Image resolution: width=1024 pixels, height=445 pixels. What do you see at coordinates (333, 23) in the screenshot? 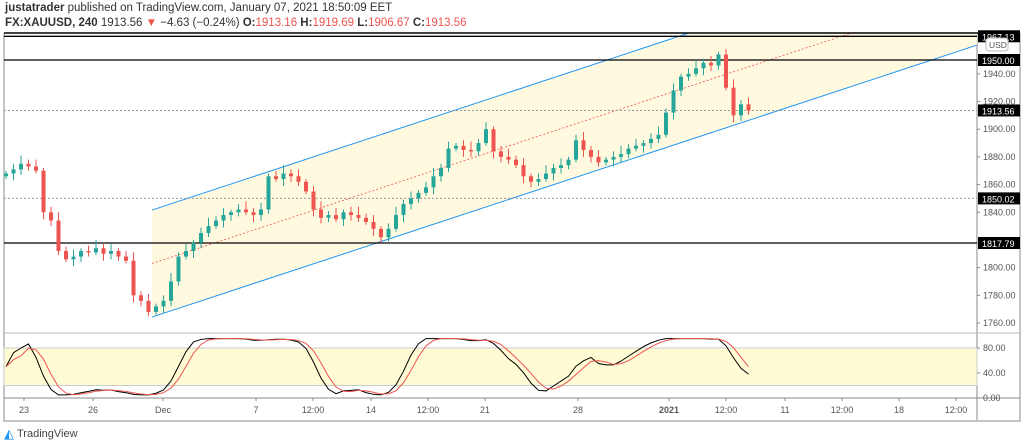
I see `high-value: 1919.69` at bounding box center [333, 23].